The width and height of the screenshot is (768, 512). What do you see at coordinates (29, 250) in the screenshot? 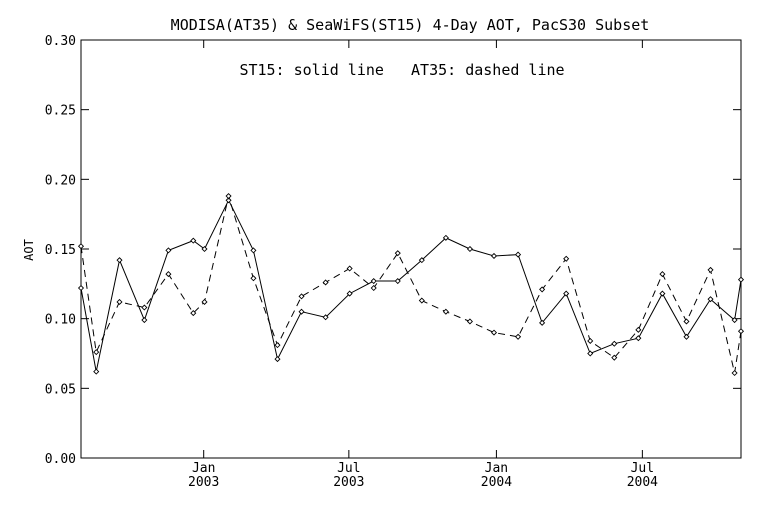
I see `y-axis-label: AOT` at bounding box center [29, 250].